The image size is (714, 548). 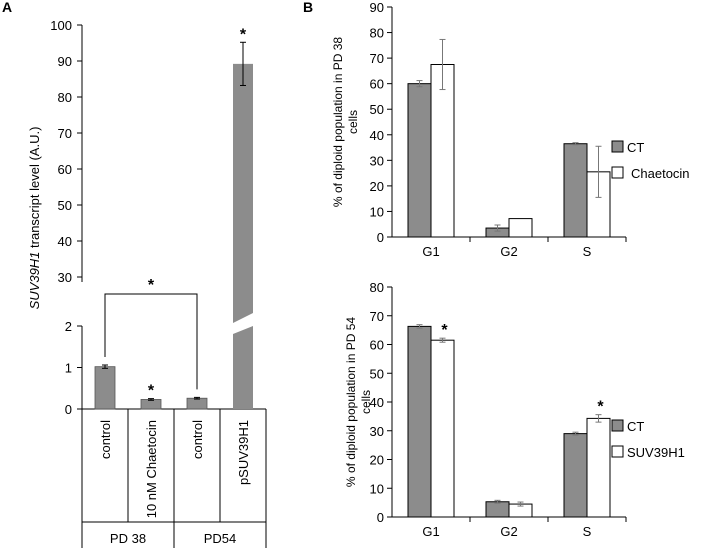 I want to click on a-bracket, so click(x=151, y=341).